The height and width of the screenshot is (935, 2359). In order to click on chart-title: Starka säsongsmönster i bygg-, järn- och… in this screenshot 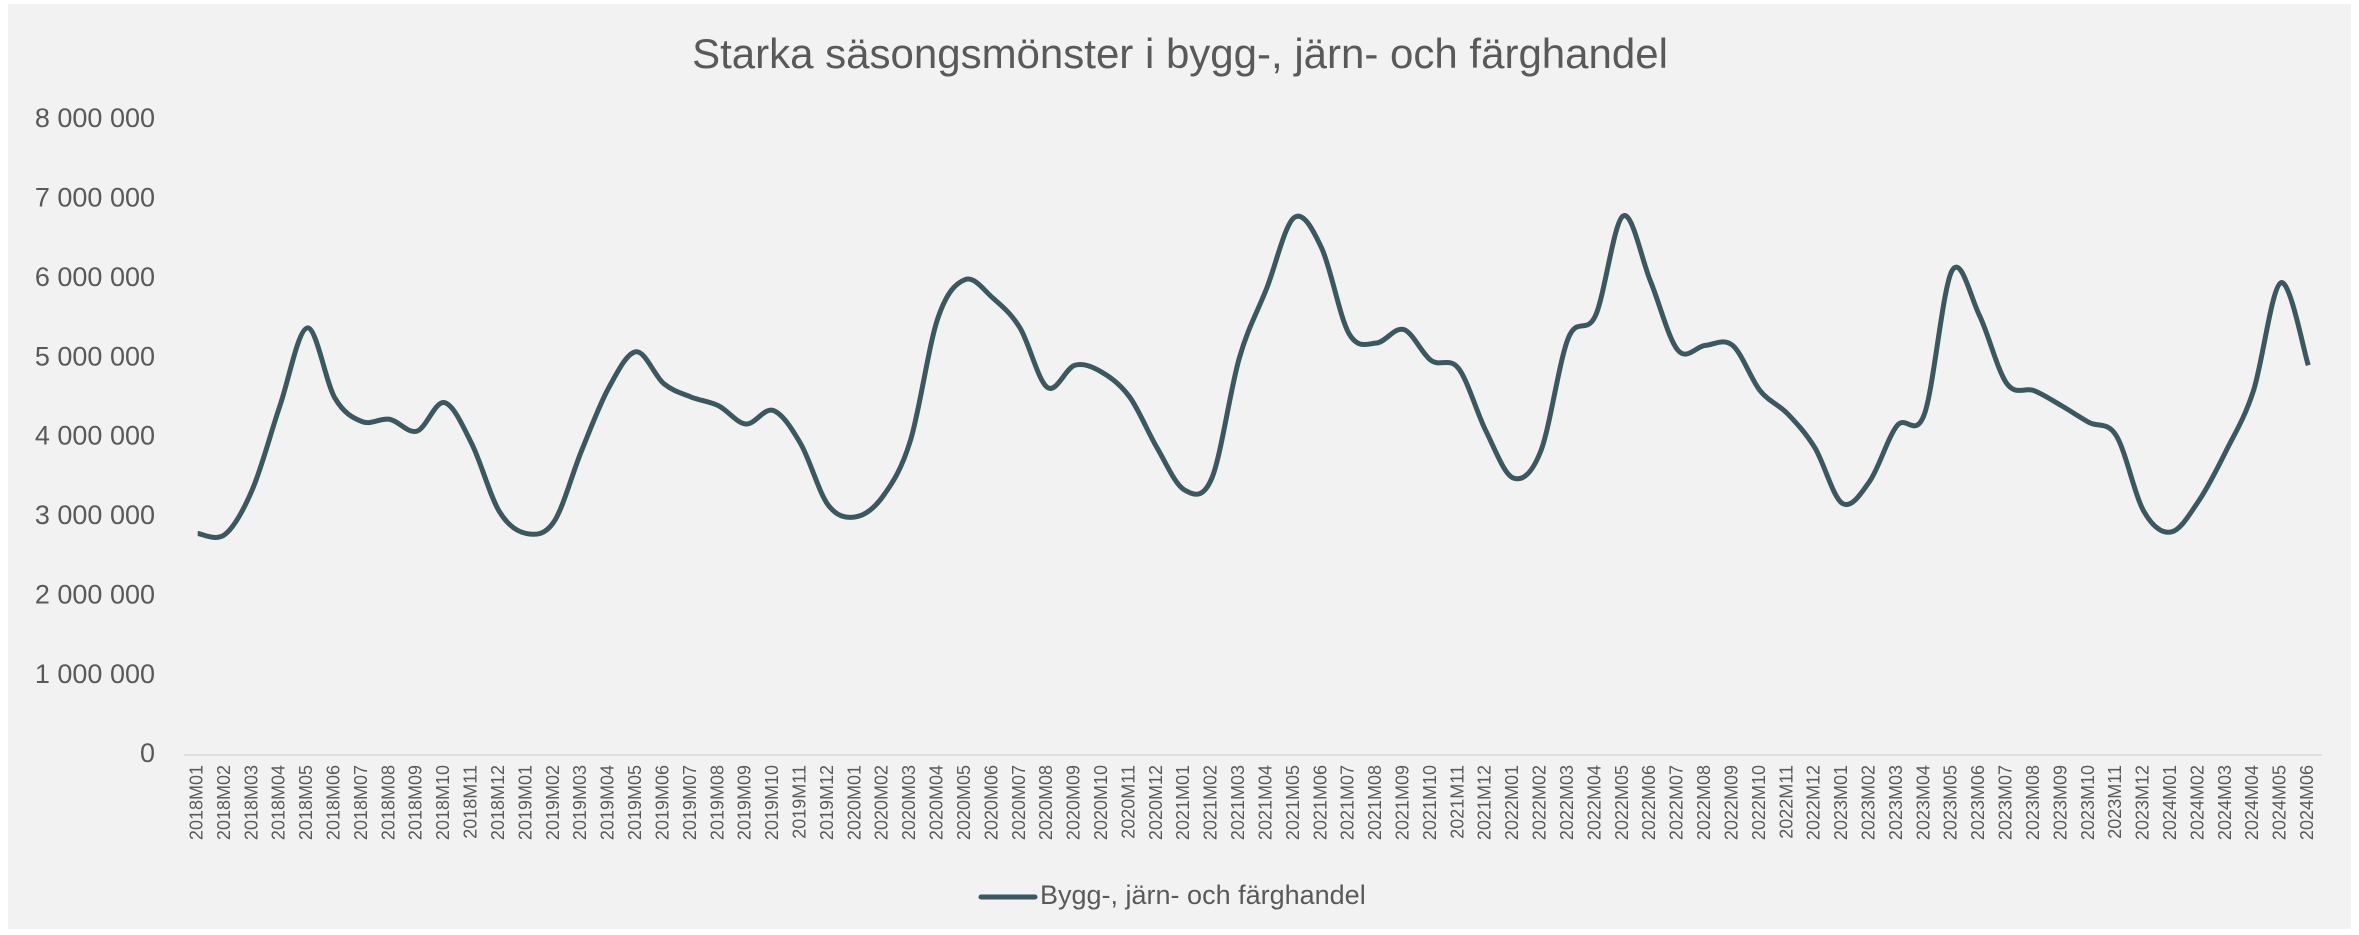, I will do `click(1180, 53)`.